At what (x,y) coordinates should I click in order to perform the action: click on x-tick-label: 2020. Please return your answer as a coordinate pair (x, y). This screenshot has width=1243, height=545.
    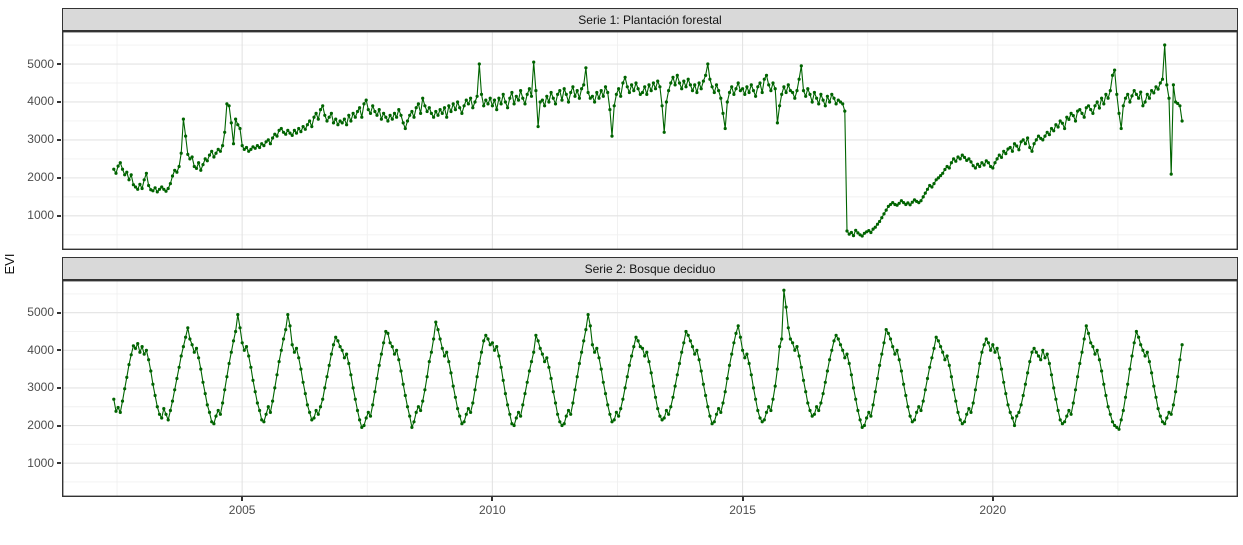
    Looking at the image, I should click on (993, 510).